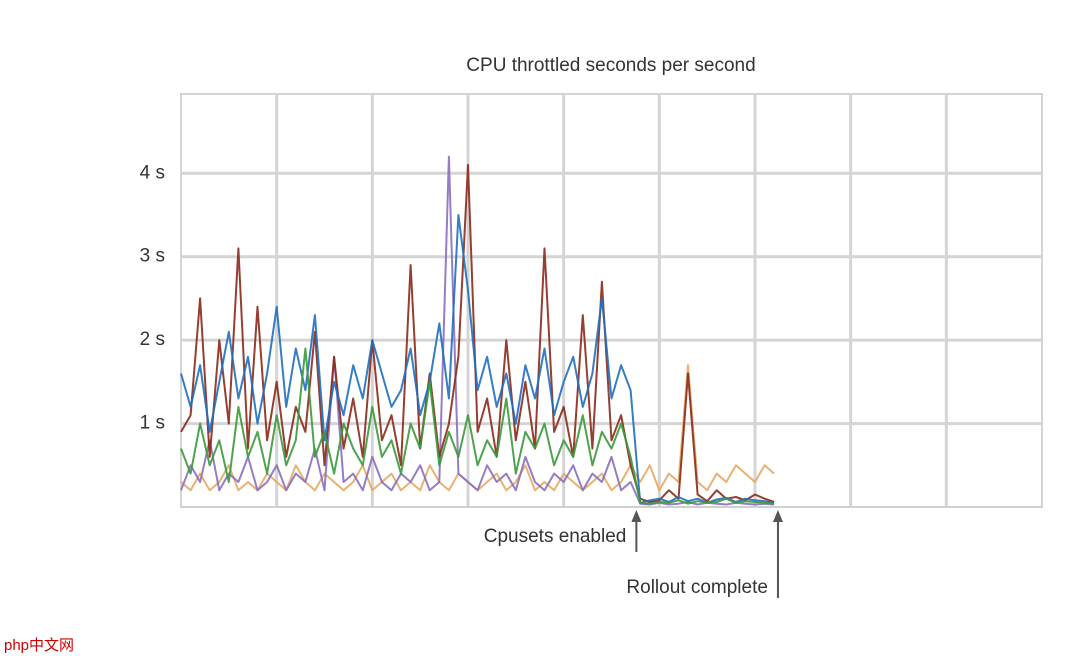  Describe the element at coordinates (555, 536) in the screenshot. I see `annotation-label: Cpusets enabled` at that location.